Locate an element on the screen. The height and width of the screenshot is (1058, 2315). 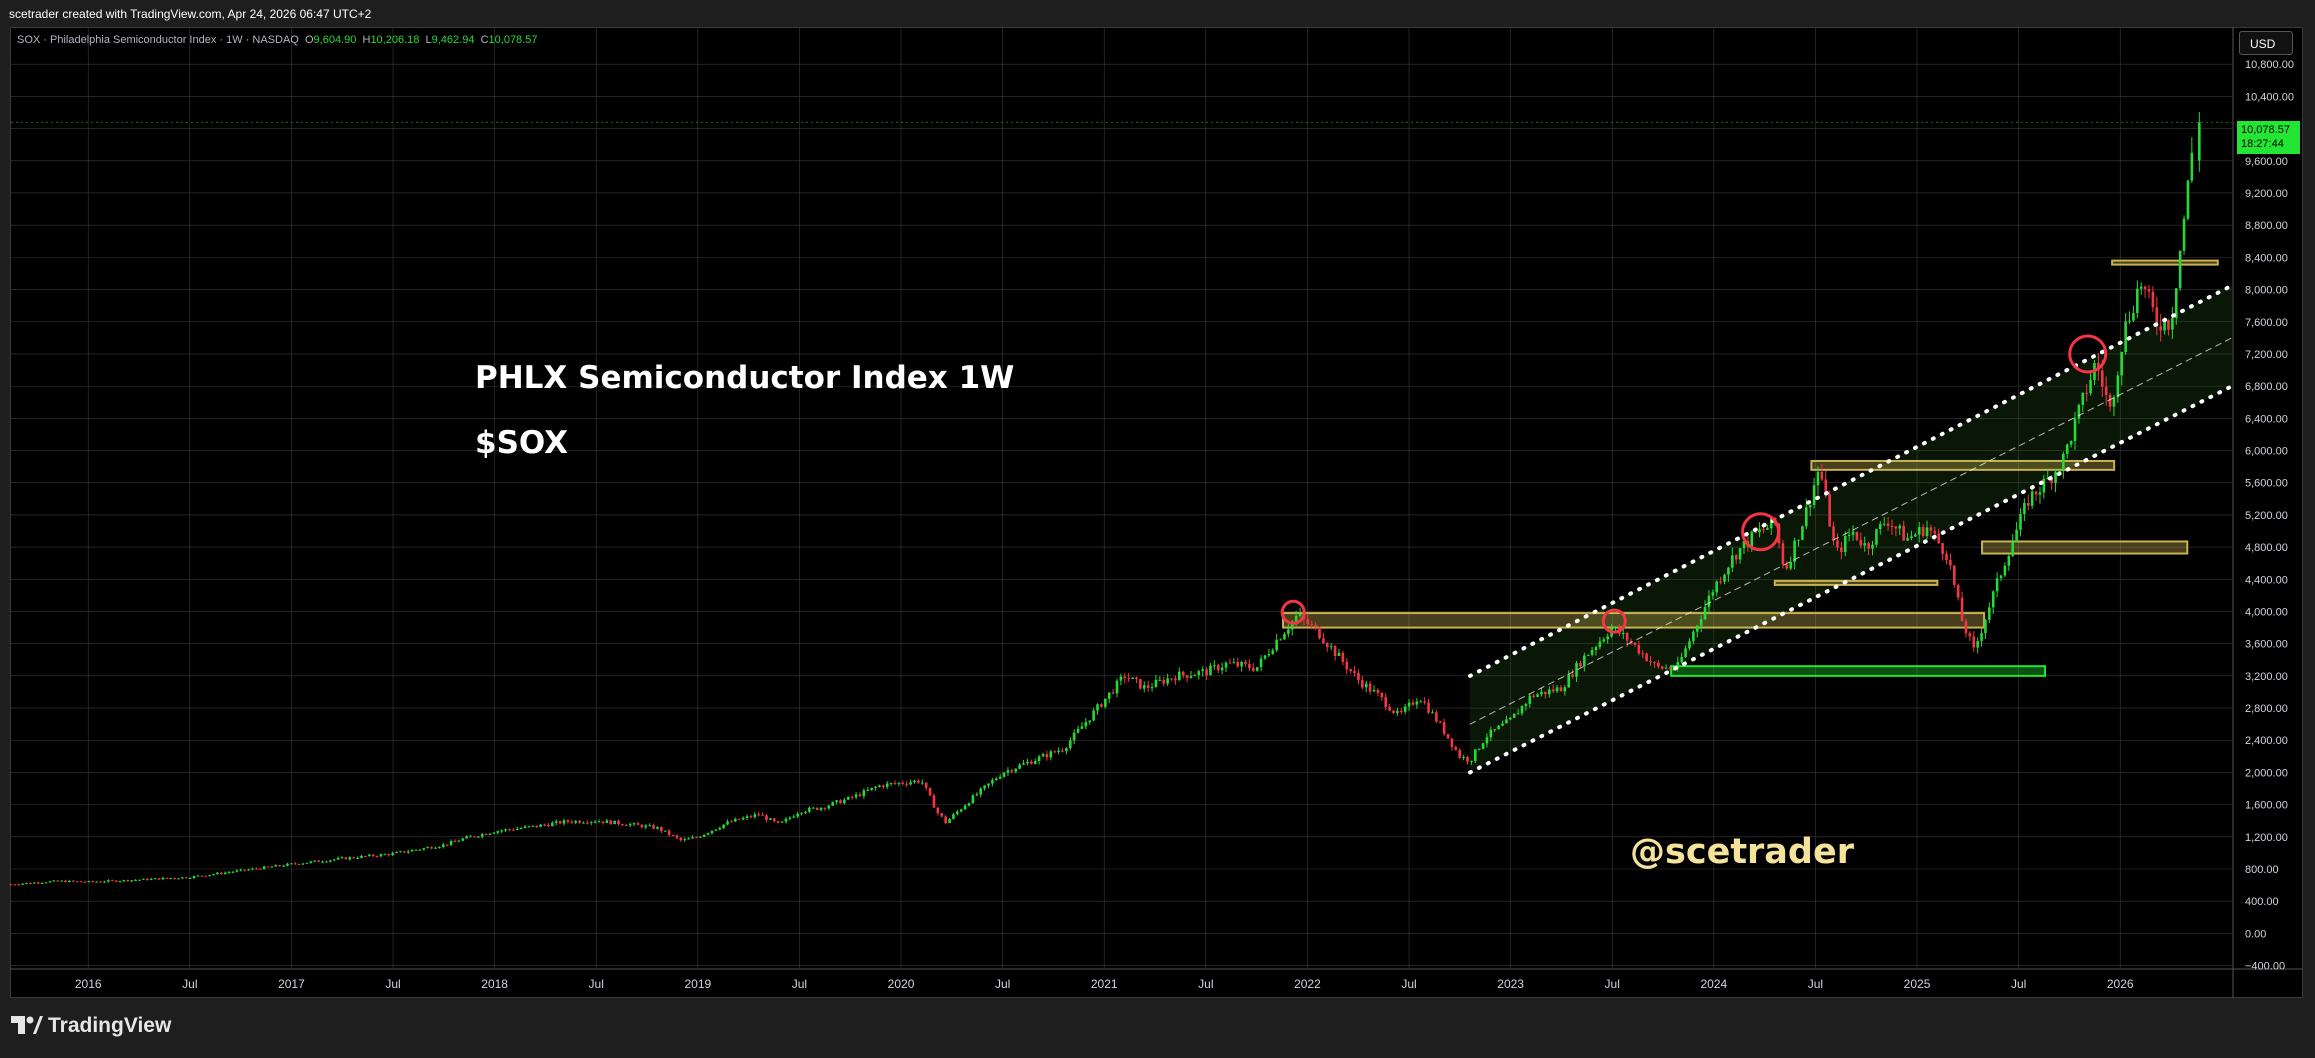
high-value: 10,206.18 is located at coordinates (395, 40).